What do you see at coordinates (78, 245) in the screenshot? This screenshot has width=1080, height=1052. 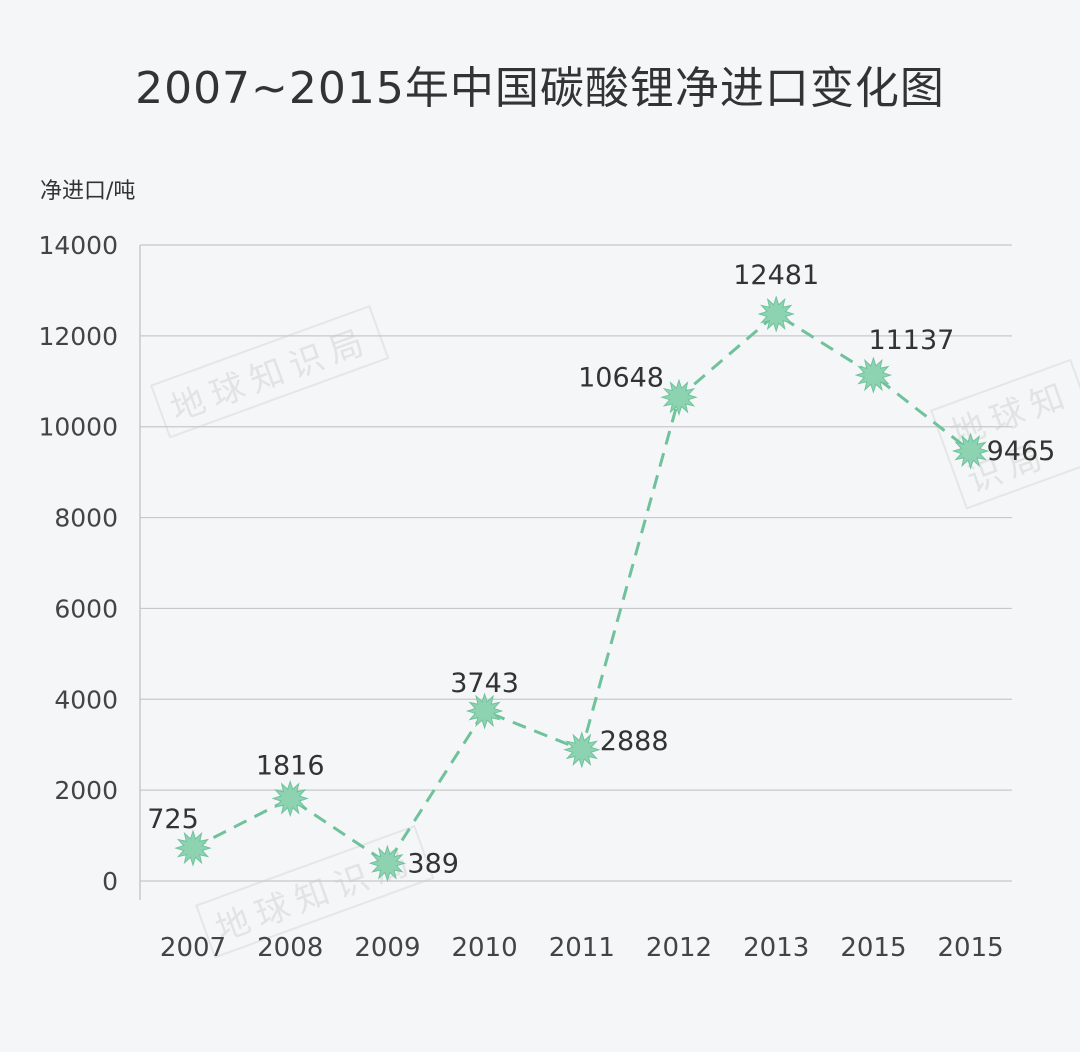 I see `y-tick-label: 14000` at bounding box center [78, 245].